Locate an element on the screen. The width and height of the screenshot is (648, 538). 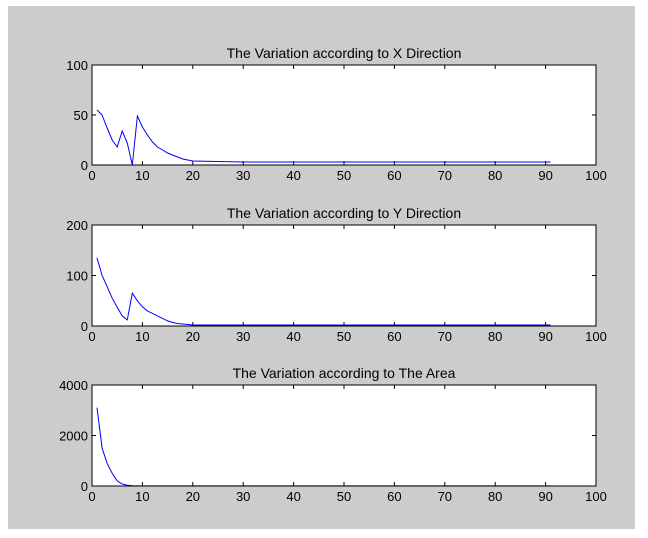
chart-title: The Variation according to X Direction is located at coordinates (344, 53).